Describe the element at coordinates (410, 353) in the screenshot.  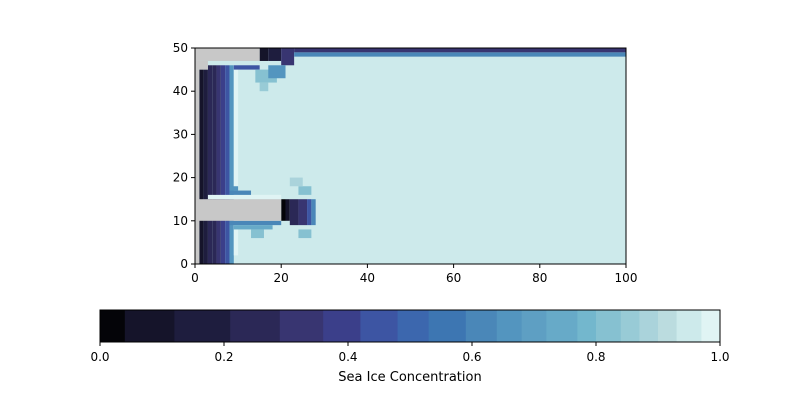
I see `colorbar-ticks: 0.0 0.2 0.4 0.6 0.8 1.0` at that location.